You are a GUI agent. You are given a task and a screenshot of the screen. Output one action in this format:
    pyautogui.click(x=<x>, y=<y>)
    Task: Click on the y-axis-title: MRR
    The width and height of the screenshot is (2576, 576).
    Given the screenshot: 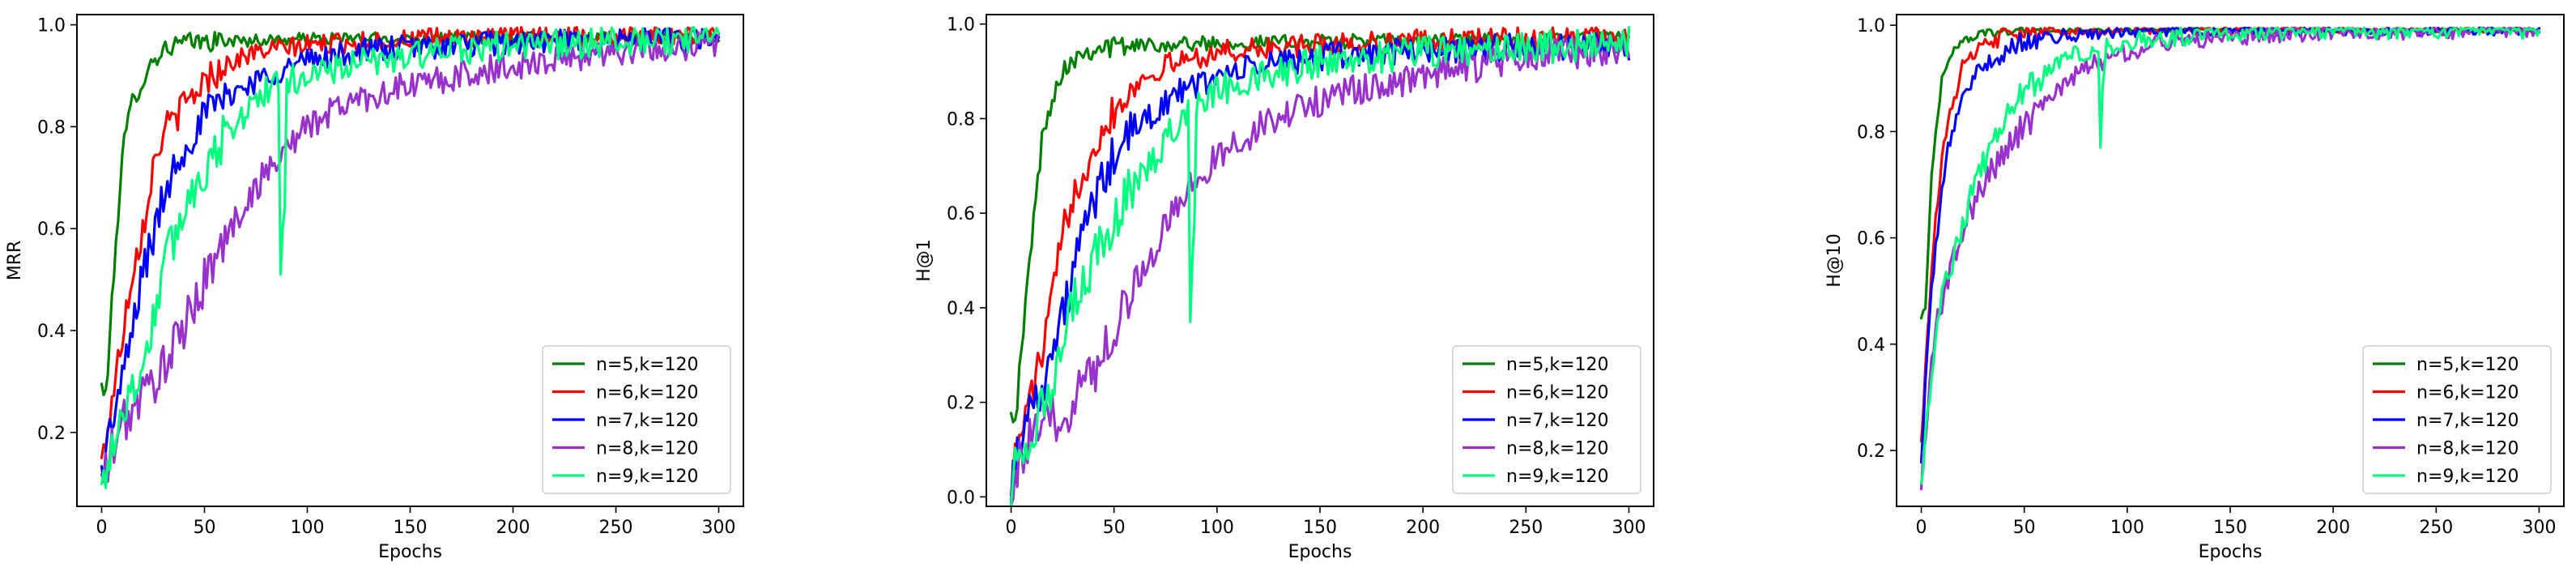 What is the action you would take?
    pyautogui.click(x=15, y=261)
    